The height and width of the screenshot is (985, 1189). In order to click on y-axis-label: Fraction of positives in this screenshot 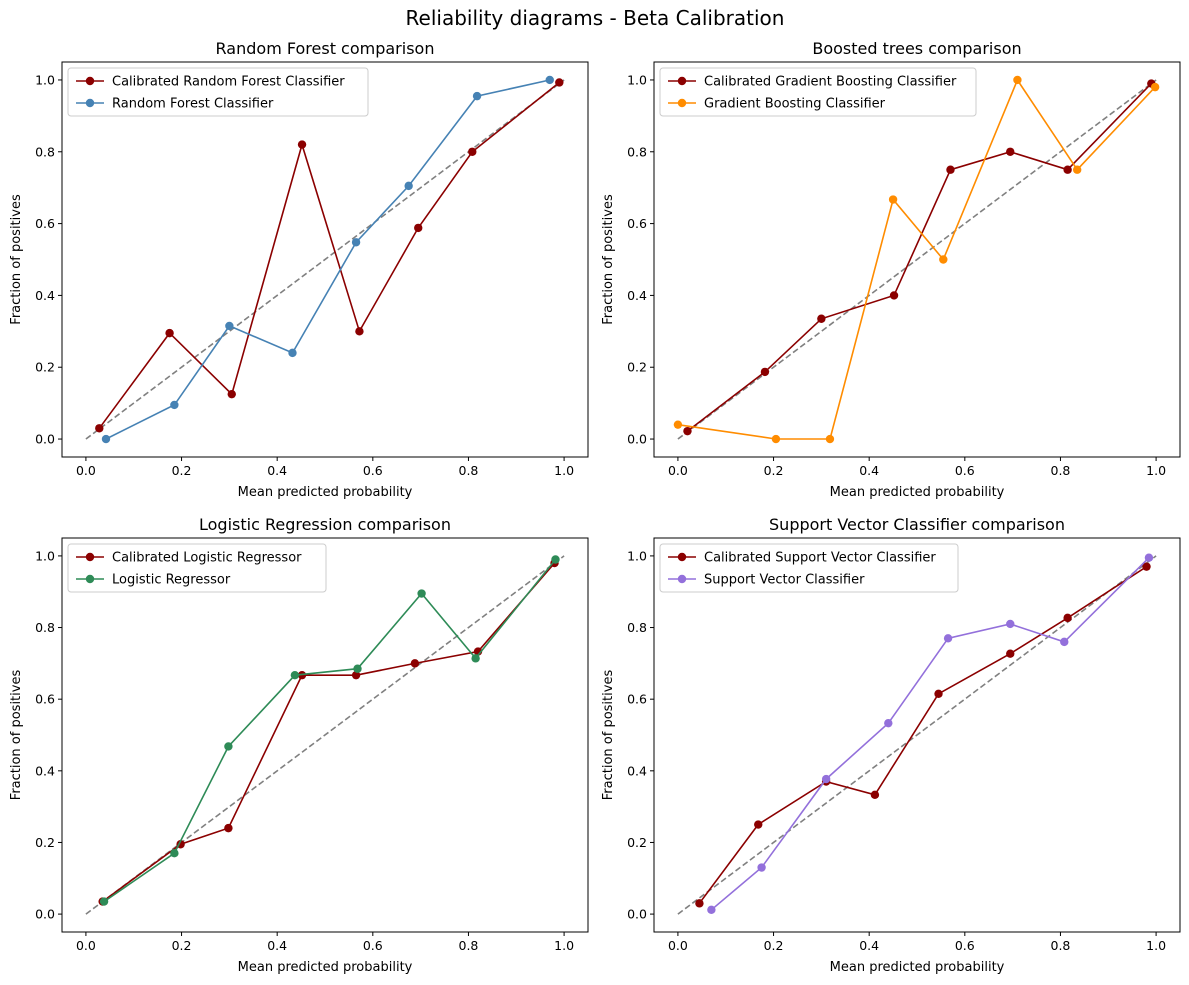, I will do `click(16, 259)`.